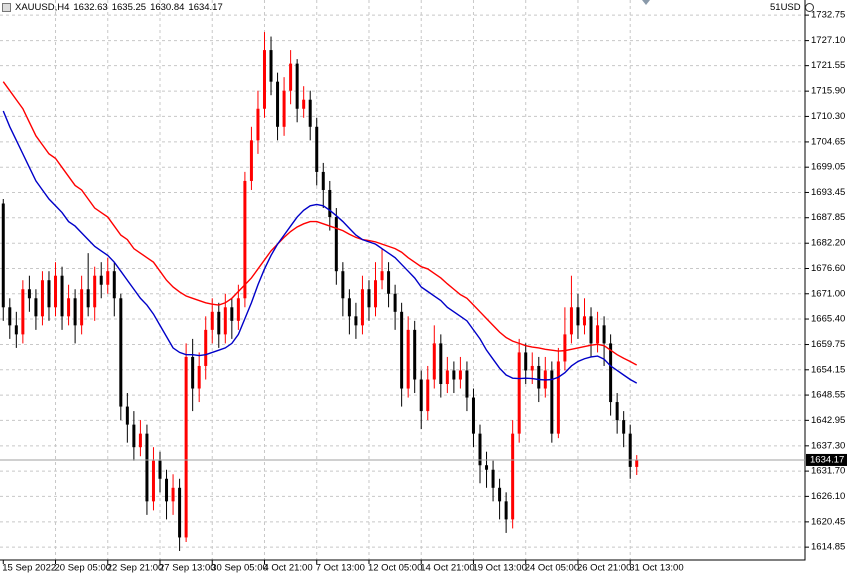 The image size is (847, 574). What do you see at coordinates (792, 7) in the screenshot?
I see `broker-box: 51USD` at bounding box center [792, 7].